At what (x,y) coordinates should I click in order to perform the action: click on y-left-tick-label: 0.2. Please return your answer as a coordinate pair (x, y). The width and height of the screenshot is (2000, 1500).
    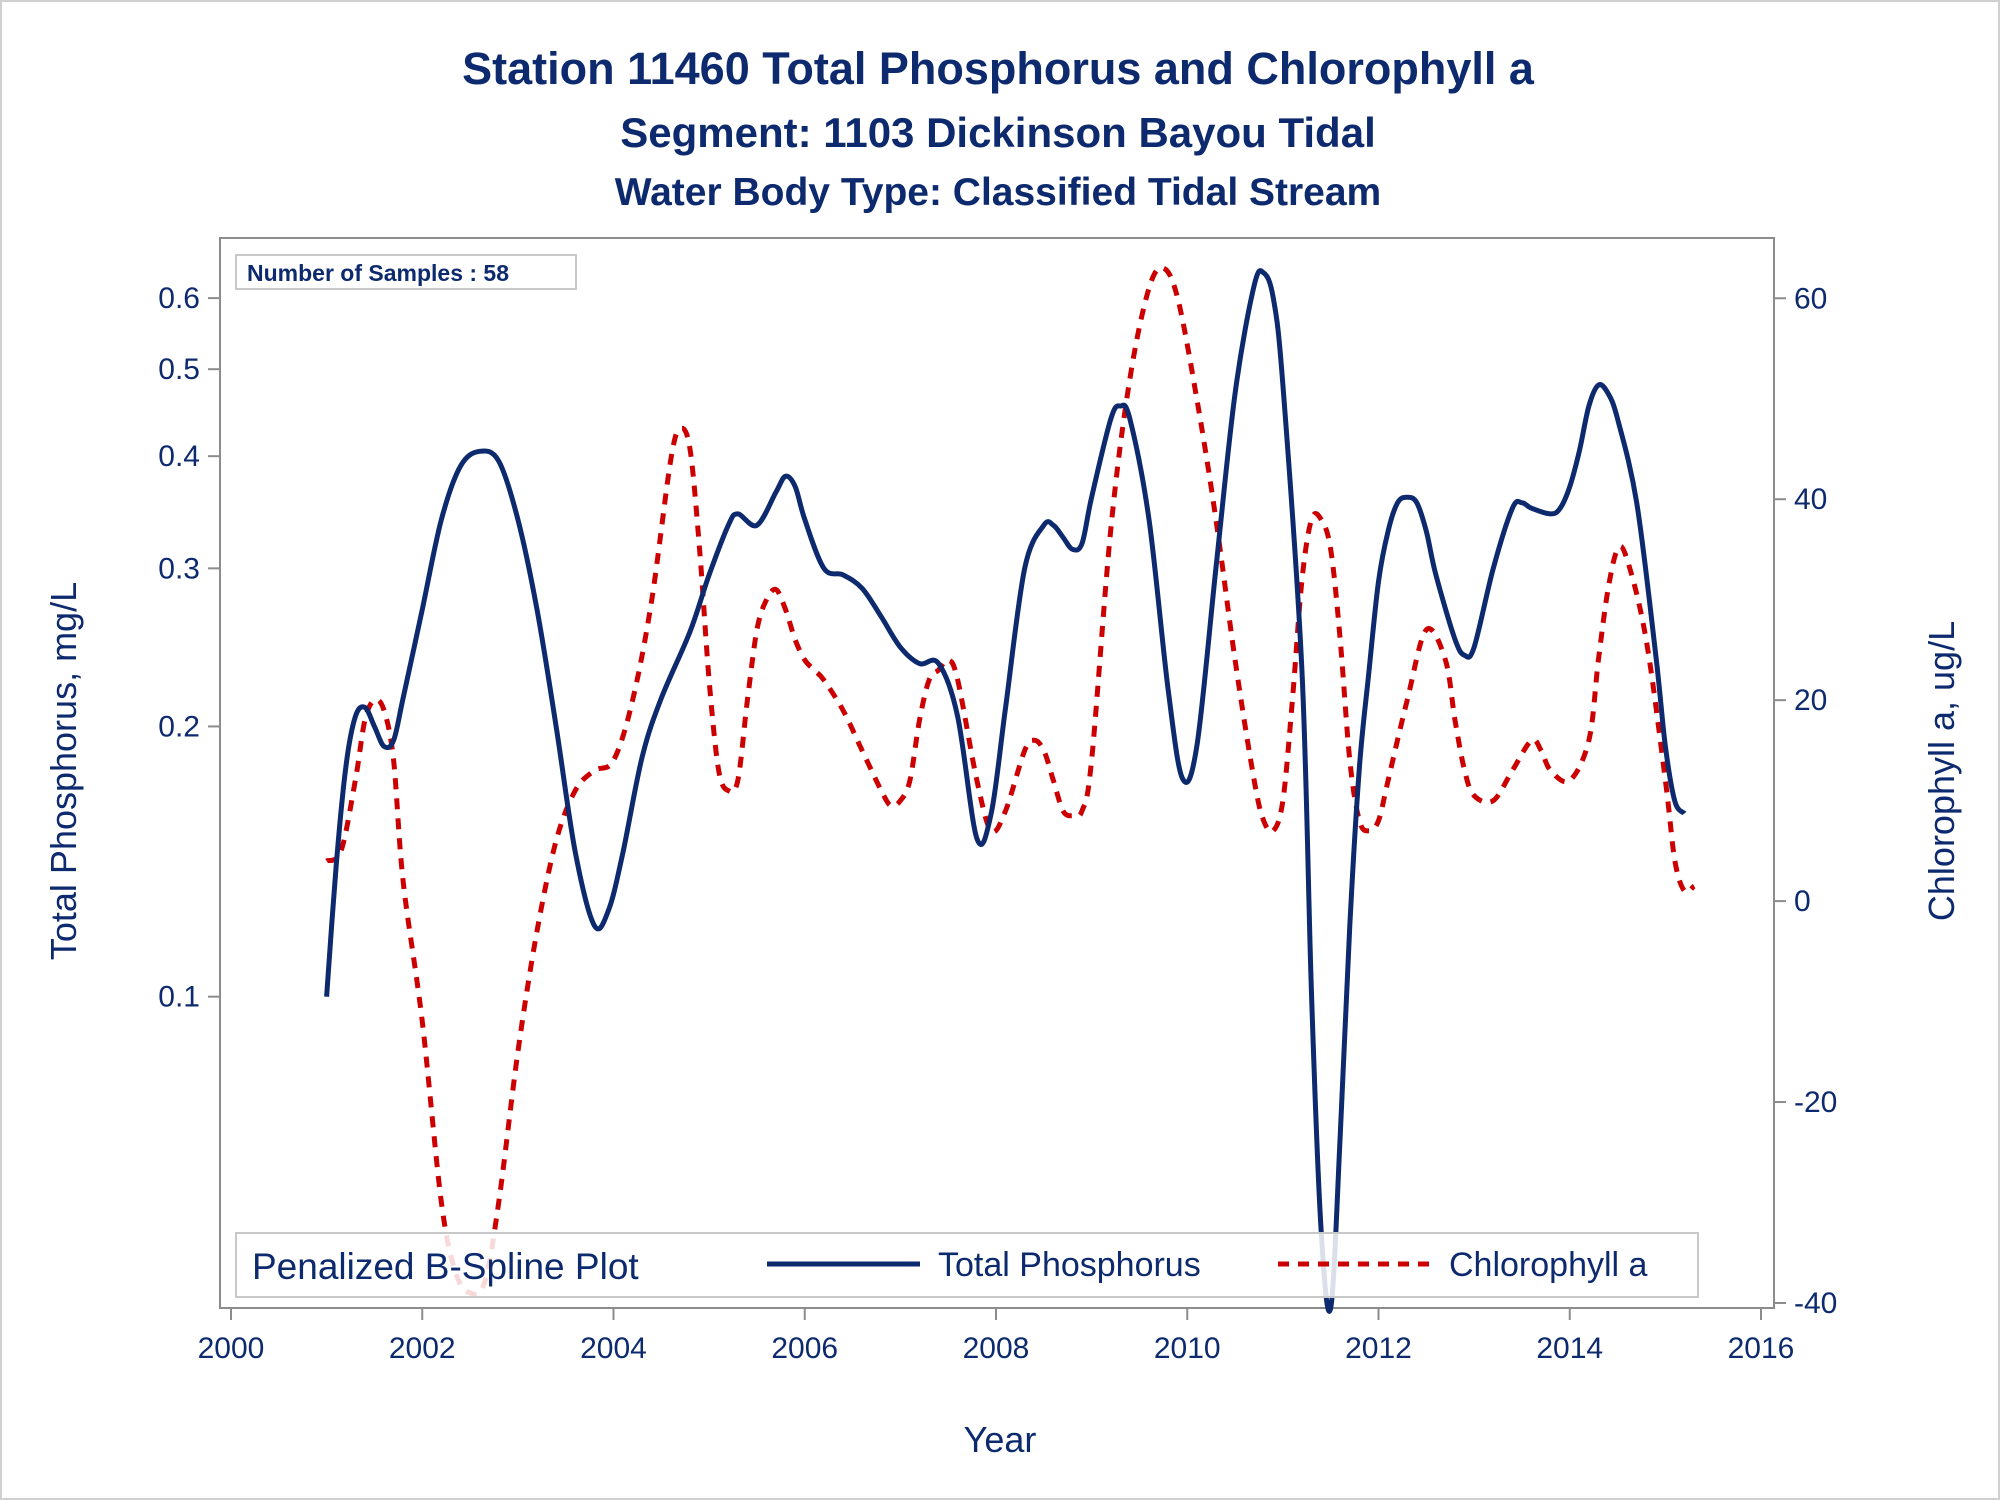
    Looking at the image, I should click on (179, 726).